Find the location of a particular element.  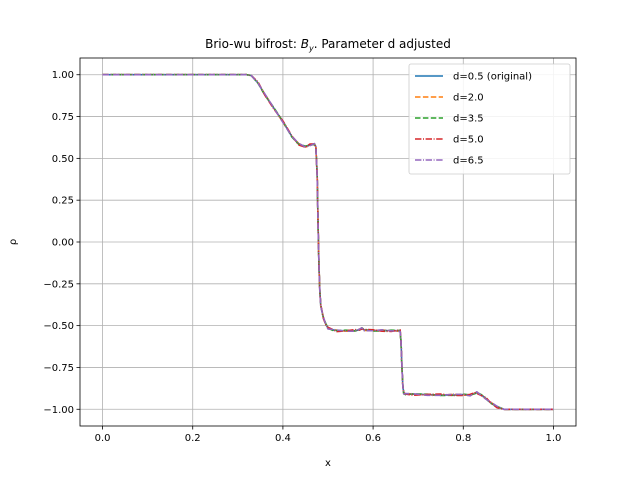

x-tick-label: 0.2 is located at coordinates (193, 438).